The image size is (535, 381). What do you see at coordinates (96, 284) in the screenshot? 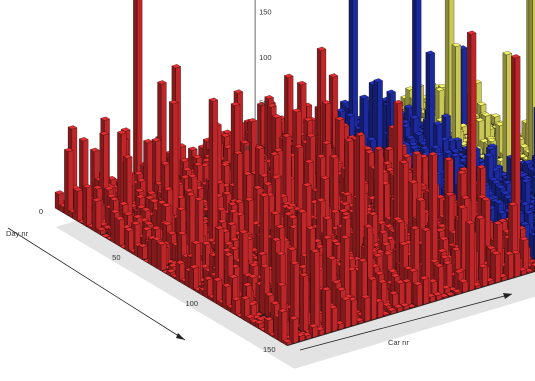
I see `day-axis-arrow` at bounding box center [96, 284].